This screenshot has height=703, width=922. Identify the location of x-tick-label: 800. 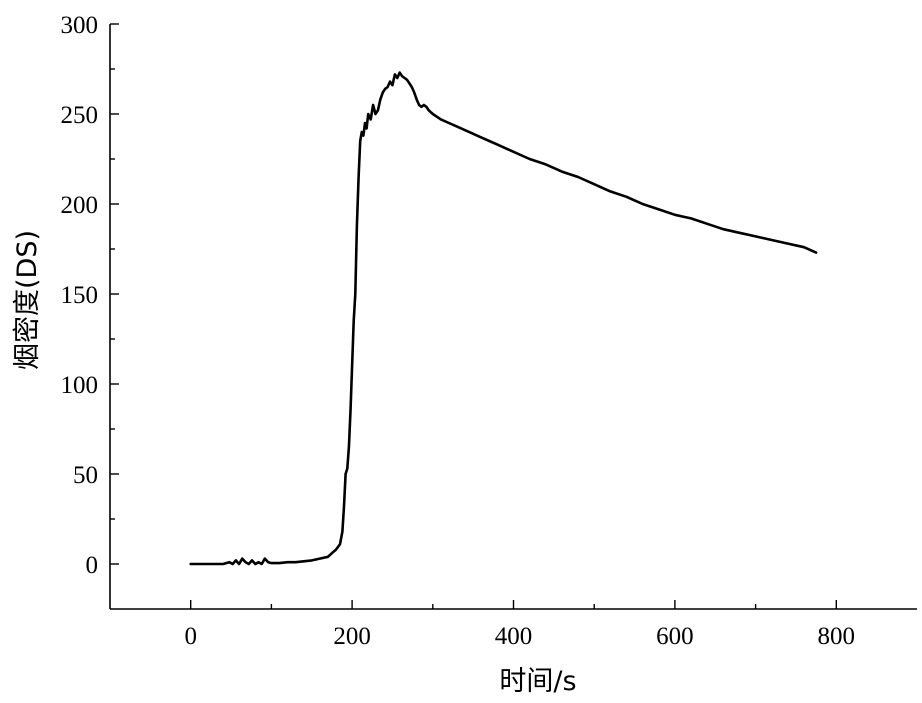
(837, 636).